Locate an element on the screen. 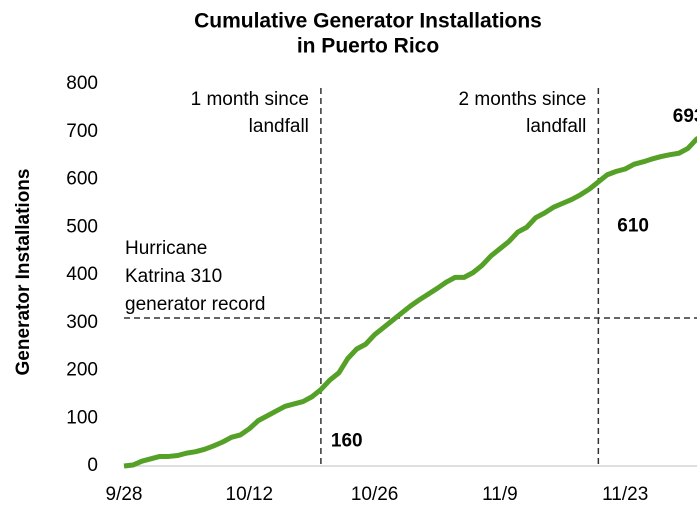 The image size is (697, 506). annotation: 2 months since is located at coordinates (523, 99).